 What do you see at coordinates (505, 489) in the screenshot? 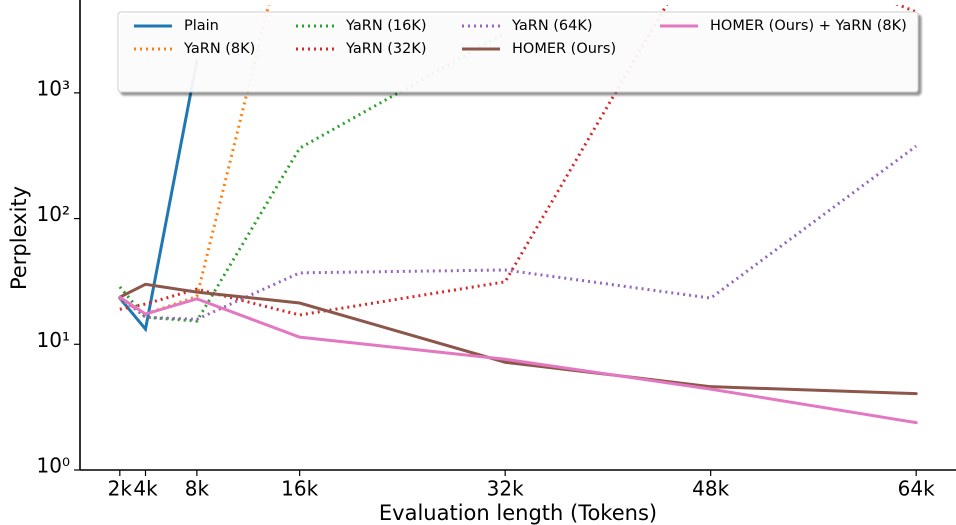
I see `x-tick-label: 32k` at bounding box center [505, 489].